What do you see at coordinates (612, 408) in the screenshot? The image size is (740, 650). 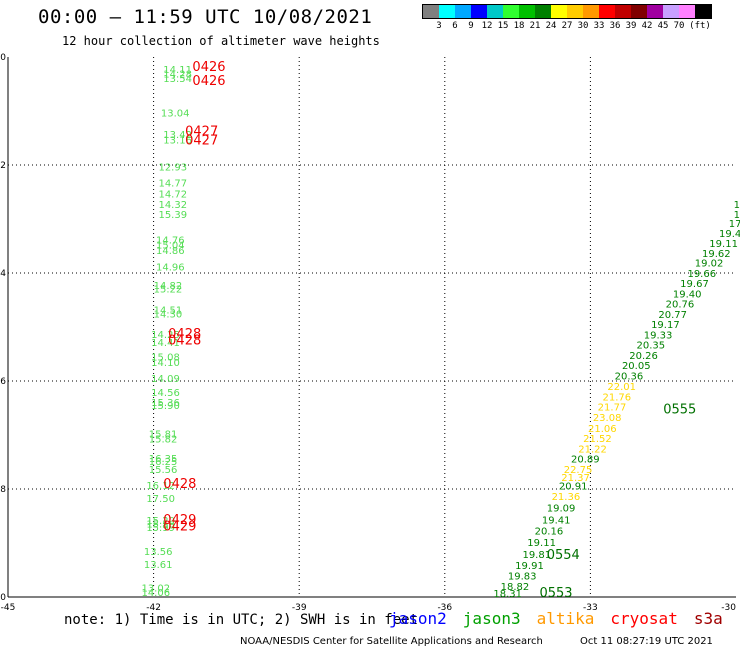 I see `wave-height-value: 21.77` at bounding box center [612, 408].